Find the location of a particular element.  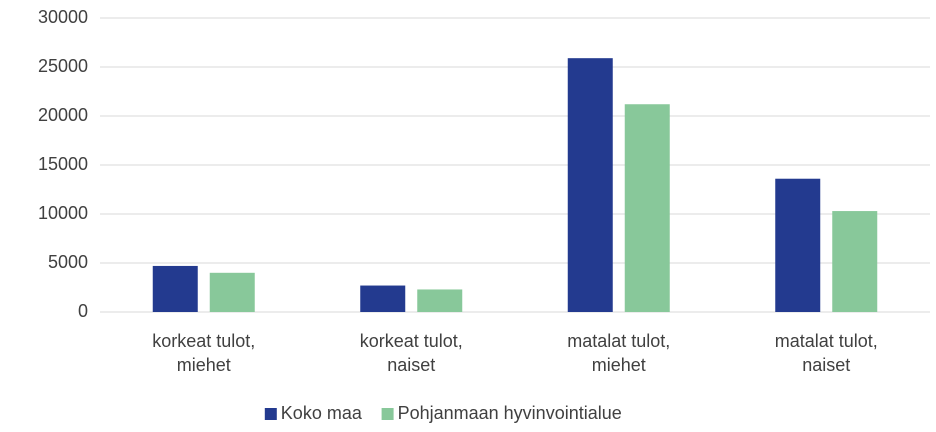

x-tick-label: matalat tulot, miehet is located at coordinates (618, 353).